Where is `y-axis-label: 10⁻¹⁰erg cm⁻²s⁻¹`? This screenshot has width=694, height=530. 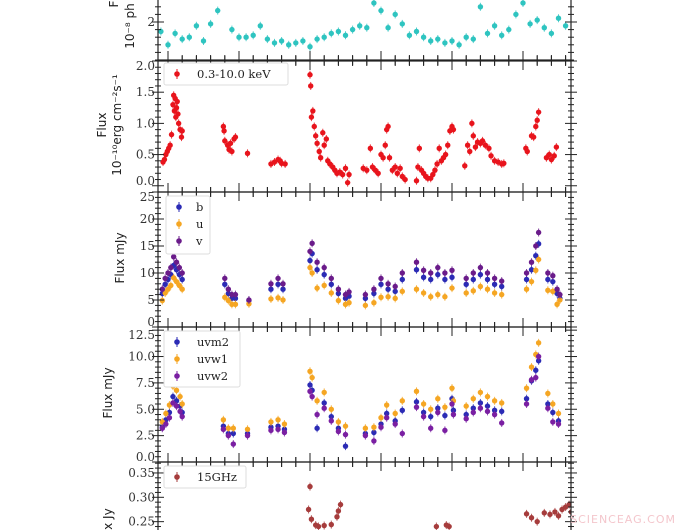 y-axis-label: 10⁻¹⁰erg cm⁻²s⁻¹ is located at coordinates (117, 125).